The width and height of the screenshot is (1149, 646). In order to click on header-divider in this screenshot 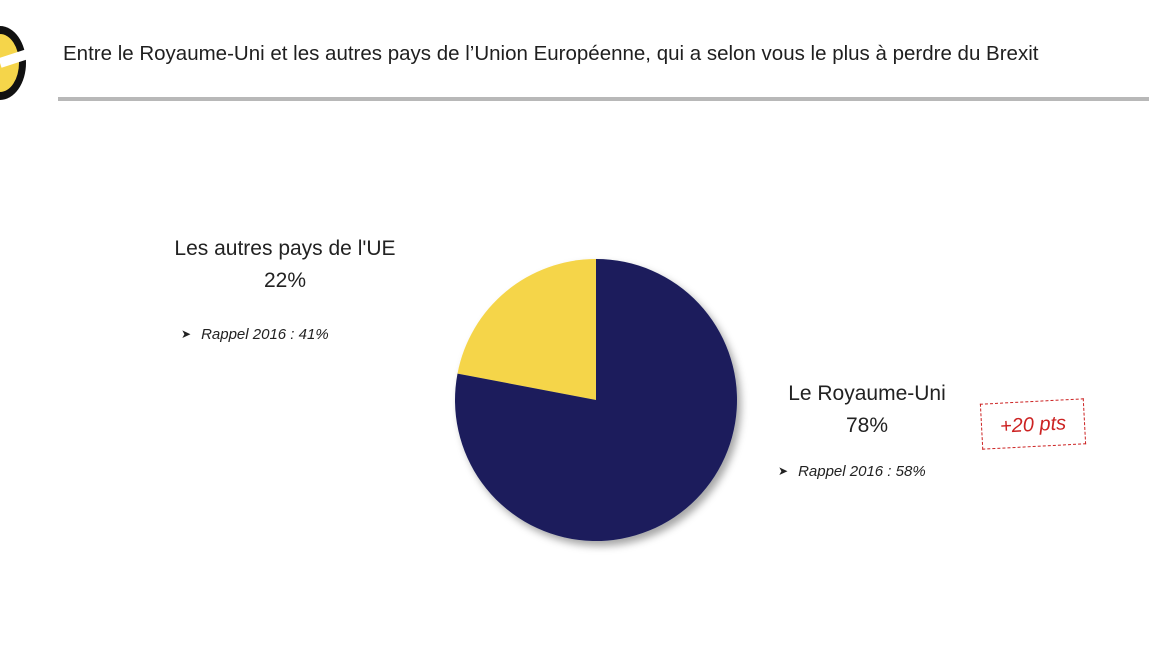, I will do `click(603, 99)`.